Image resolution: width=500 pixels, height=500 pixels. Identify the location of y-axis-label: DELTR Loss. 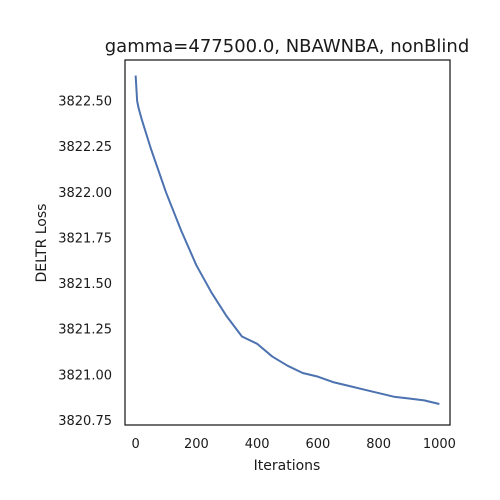
(42, 243).